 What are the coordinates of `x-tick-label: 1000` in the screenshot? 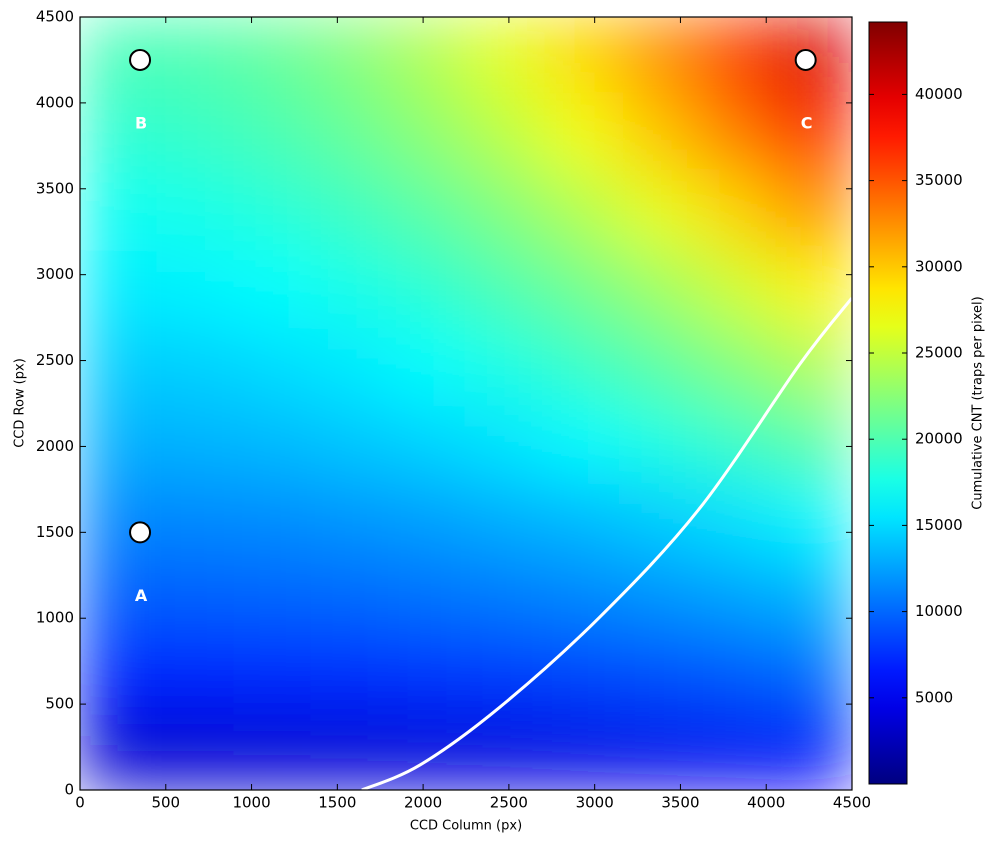 It's located at (251, 803).